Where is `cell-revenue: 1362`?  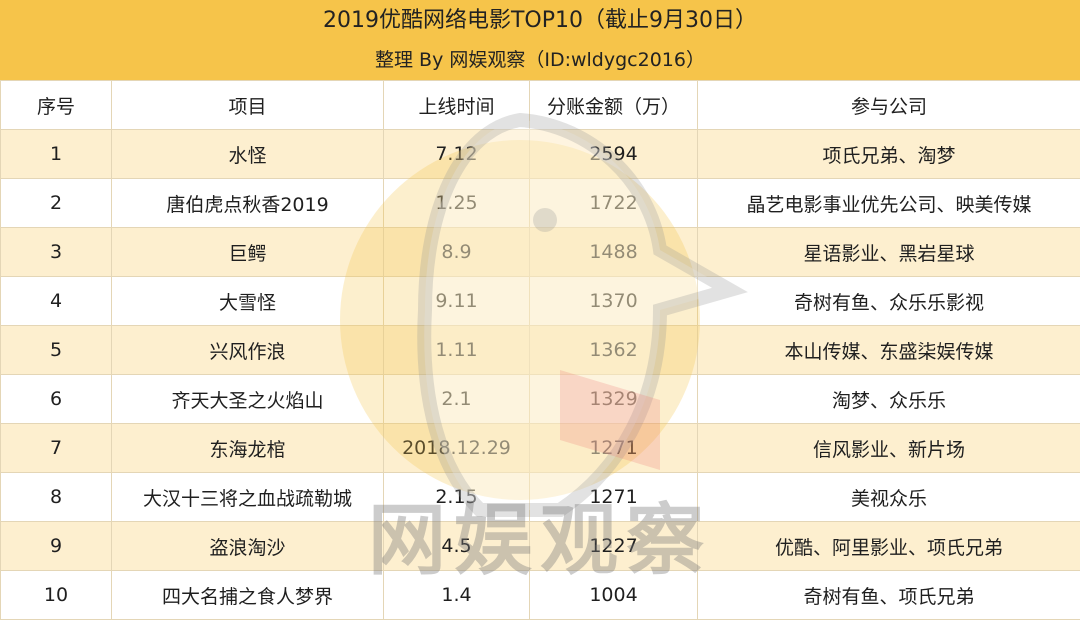
cell-revenue: 1362 is located at coordinates (613, 350).